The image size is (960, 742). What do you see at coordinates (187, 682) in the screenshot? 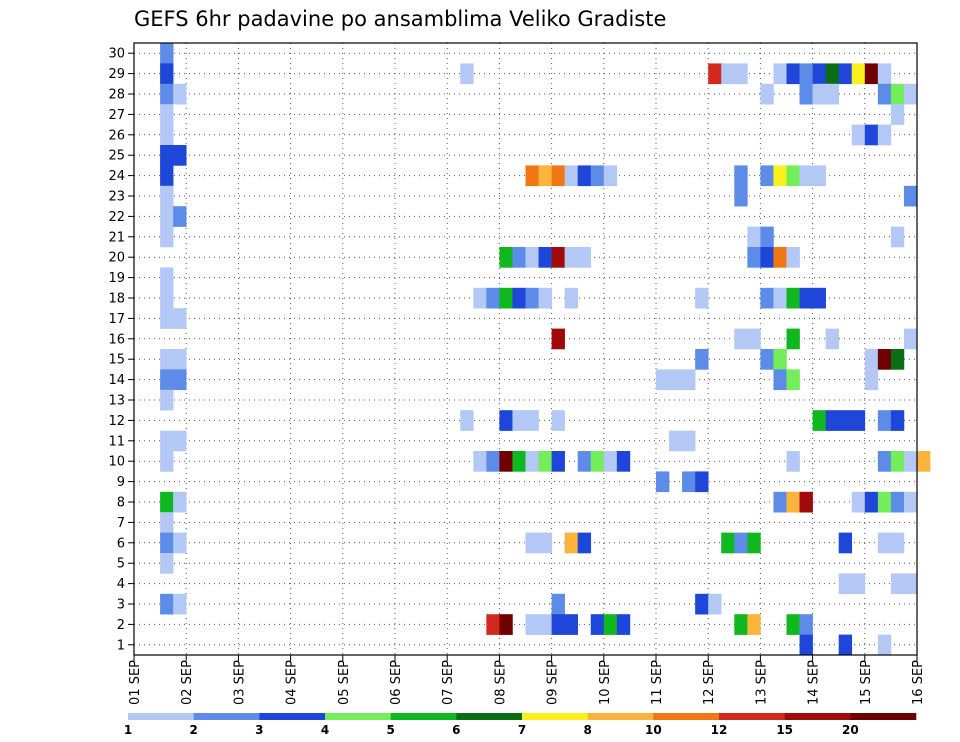
I see `x-tick-label: 02 SEP` at bounding box center [187, 682].